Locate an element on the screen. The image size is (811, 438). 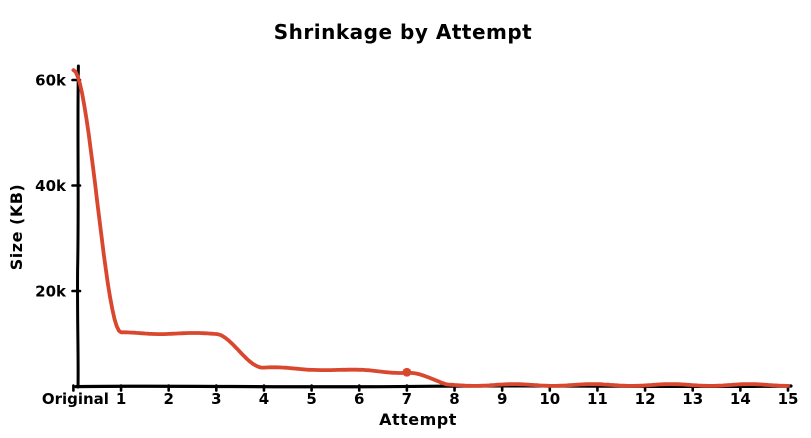
x-tick-label: 9 is located at coordinates (502, 399).